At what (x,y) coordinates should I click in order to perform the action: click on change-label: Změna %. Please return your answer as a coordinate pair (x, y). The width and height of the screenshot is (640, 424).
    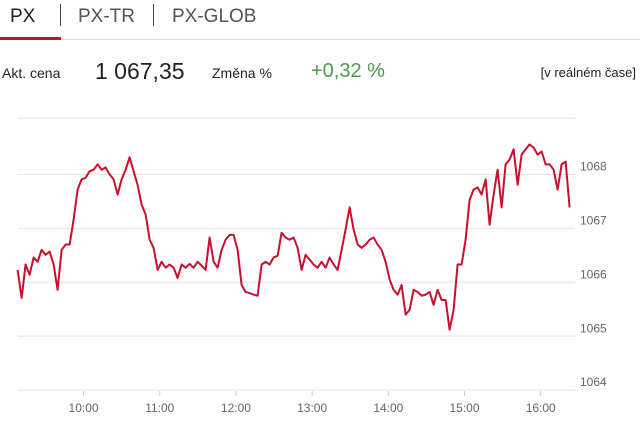
    Looking at the image, I should click on (242, 73).